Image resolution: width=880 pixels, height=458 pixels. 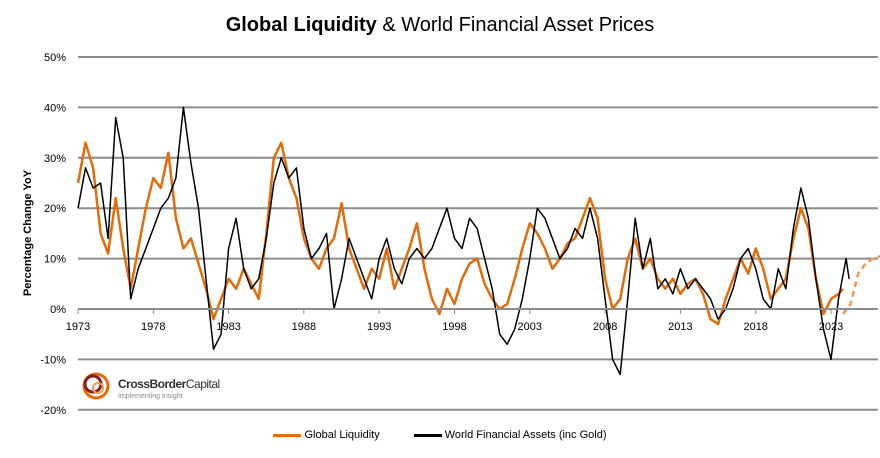 What do you see at coordinates (342, 435) in the screenshot?
I see `legend-label: Global Liquidity` at bounding box center [342, 435].